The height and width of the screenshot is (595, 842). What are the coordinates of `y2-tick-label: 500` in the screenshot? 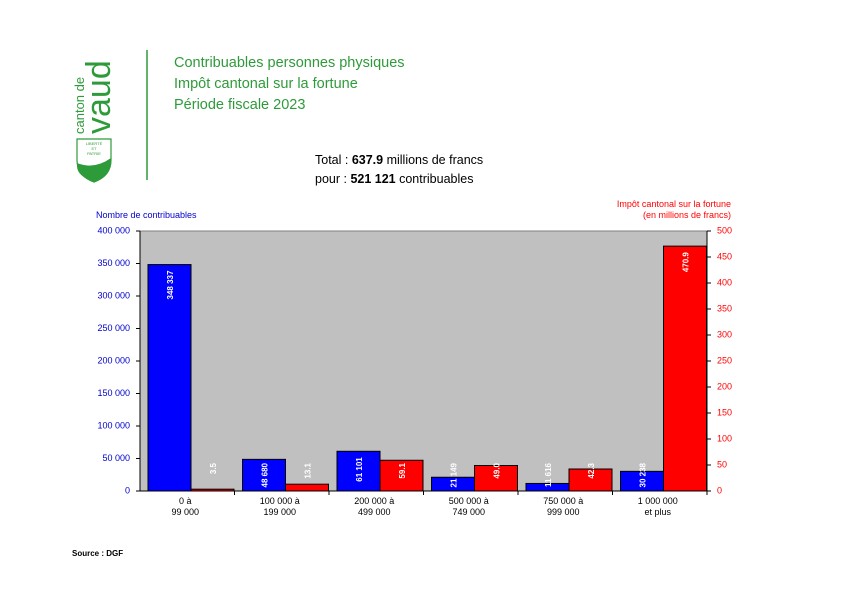 It's located at (724, 230).